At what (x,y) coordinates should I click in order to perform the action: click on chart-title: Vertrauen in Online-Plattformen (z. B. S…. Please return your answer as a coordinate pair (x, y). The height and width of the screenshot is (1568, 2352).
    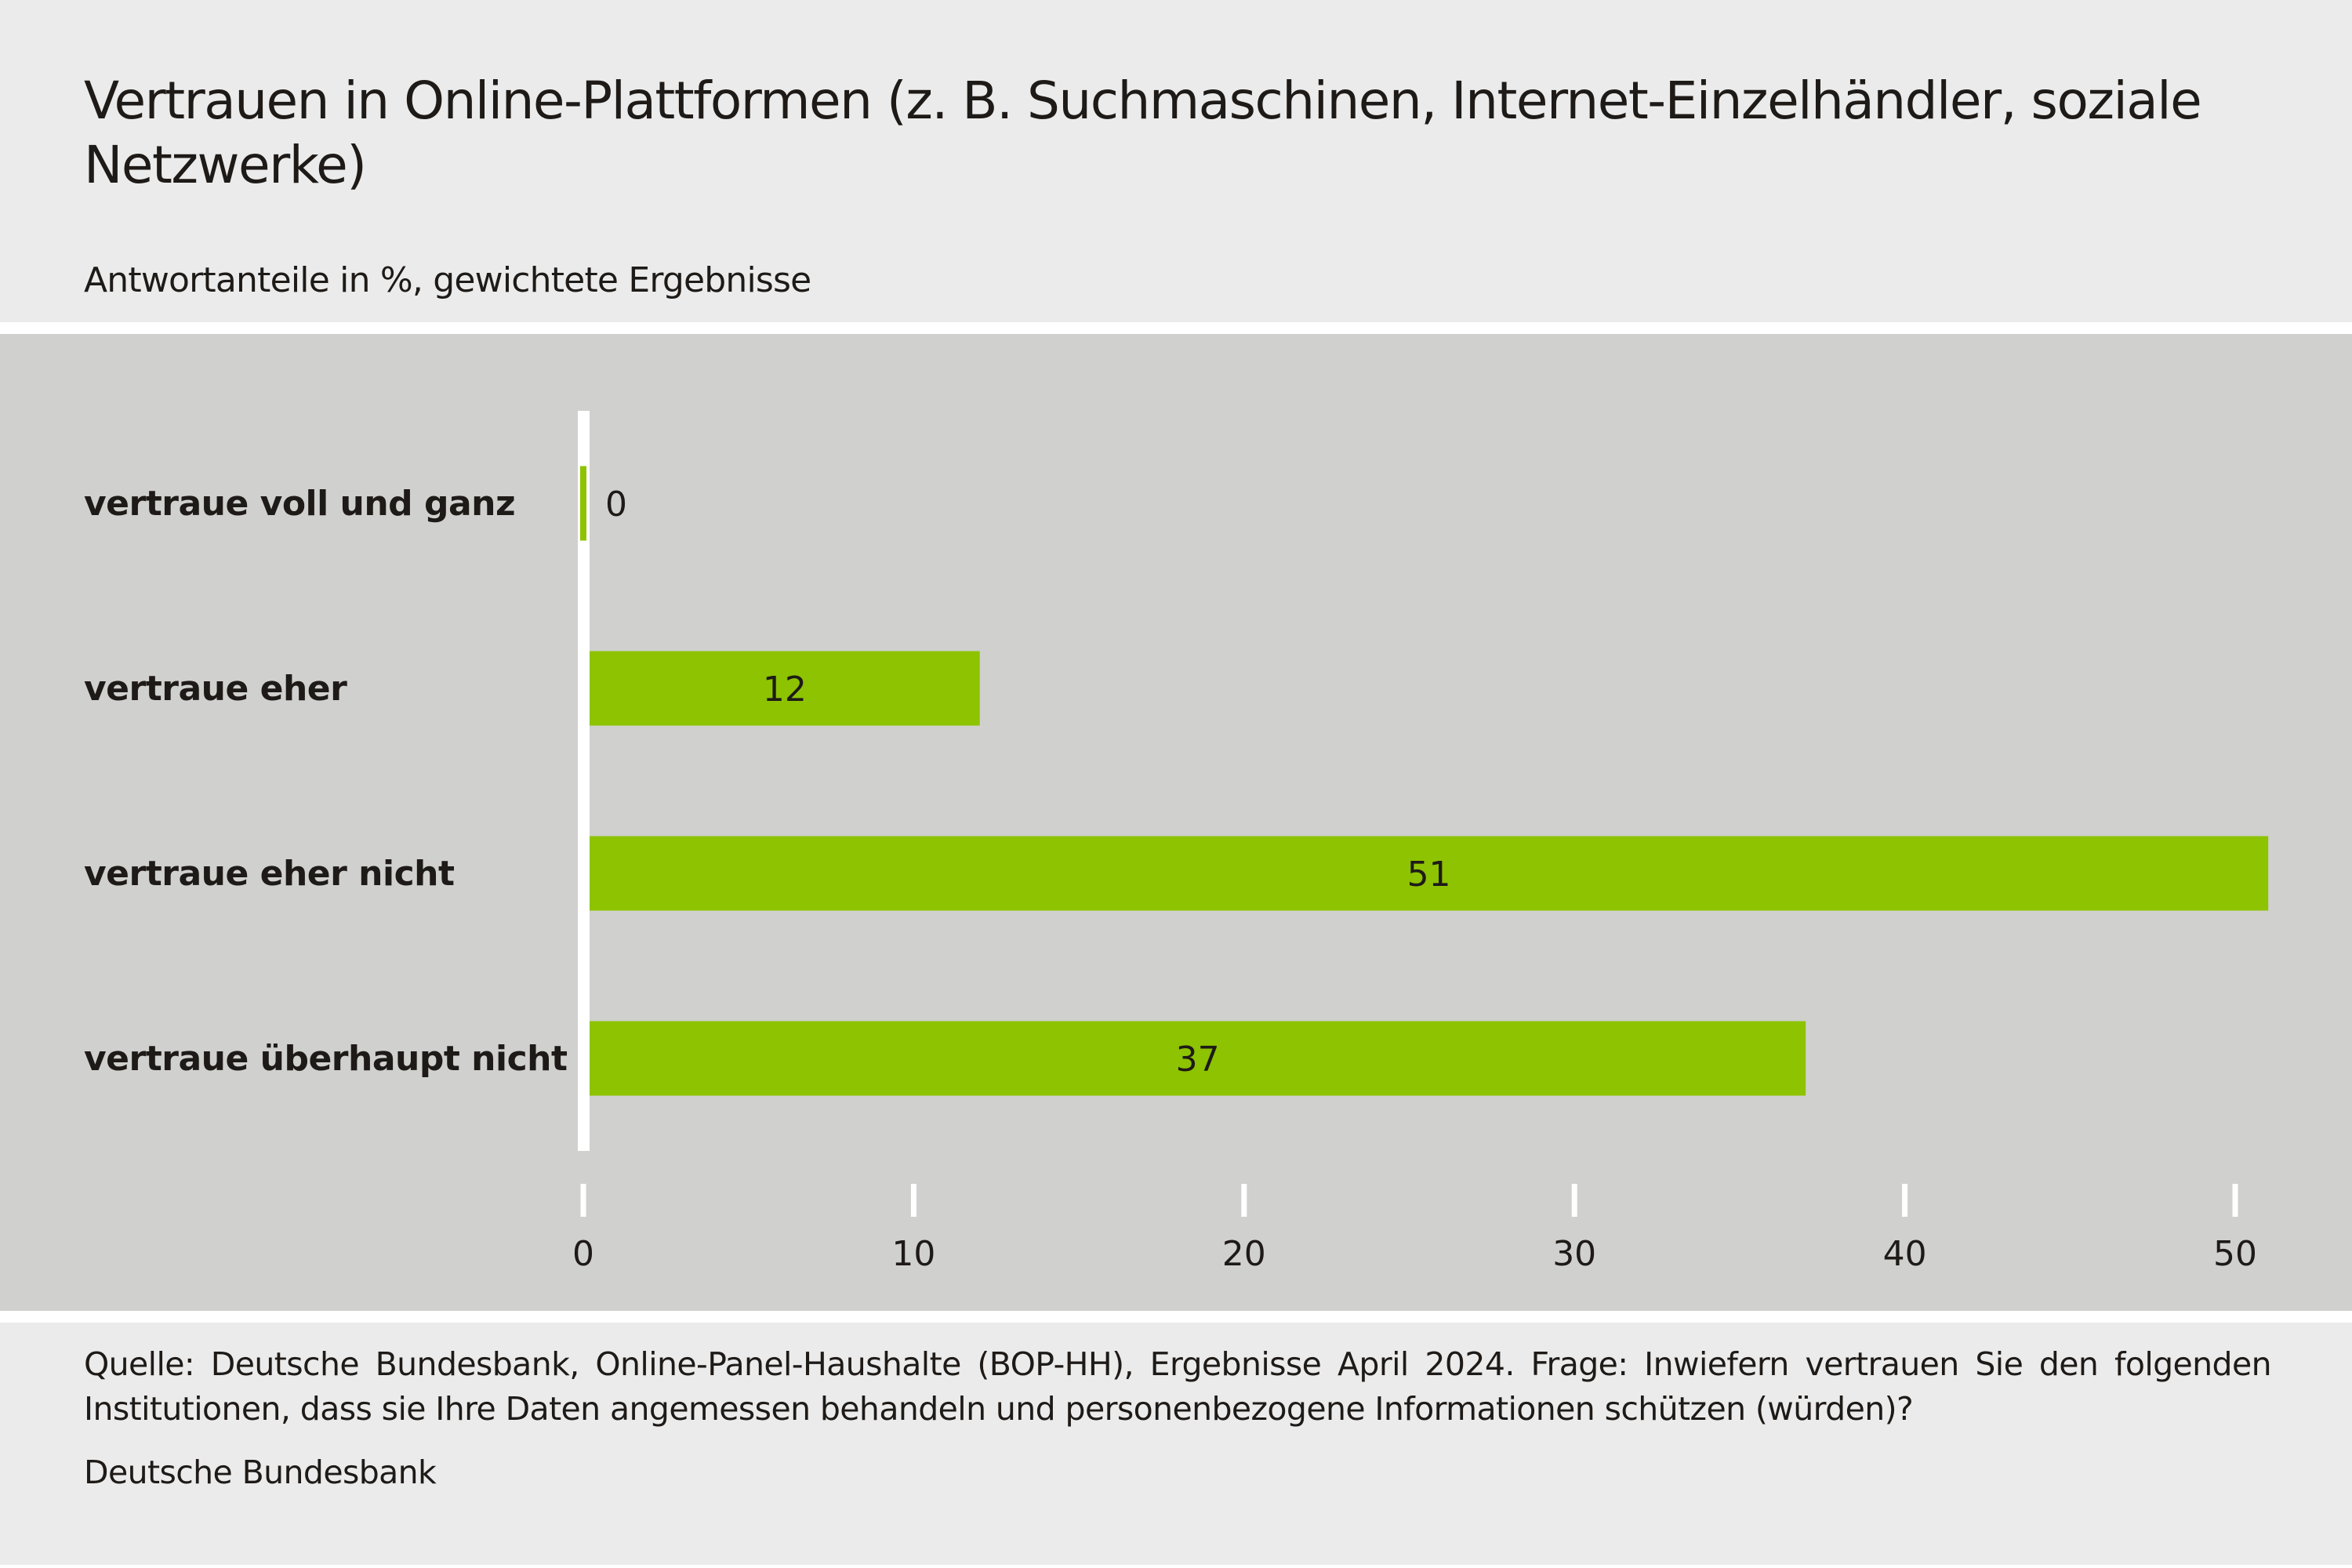
    Looking at the image, I should click on (1143, 133).